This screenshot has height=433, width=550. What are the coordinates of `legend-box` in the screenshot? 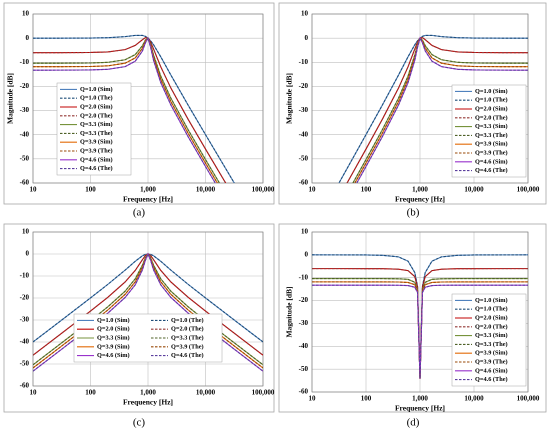 It's located at (148, 338).